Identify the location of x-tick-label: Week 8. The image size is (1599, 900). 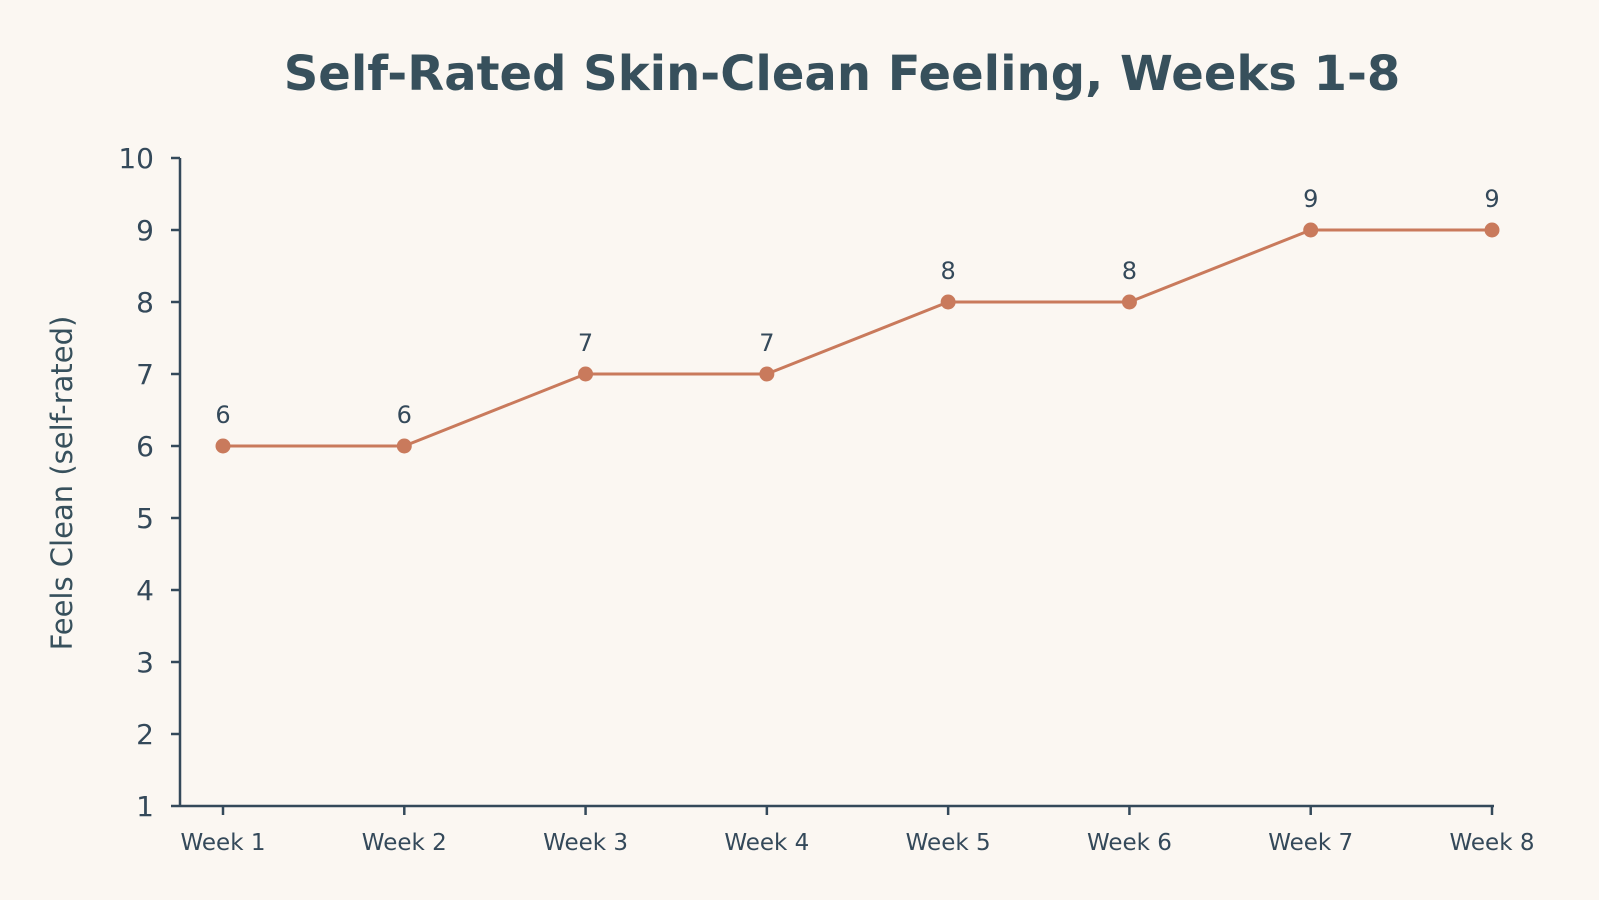
(1492, 843).